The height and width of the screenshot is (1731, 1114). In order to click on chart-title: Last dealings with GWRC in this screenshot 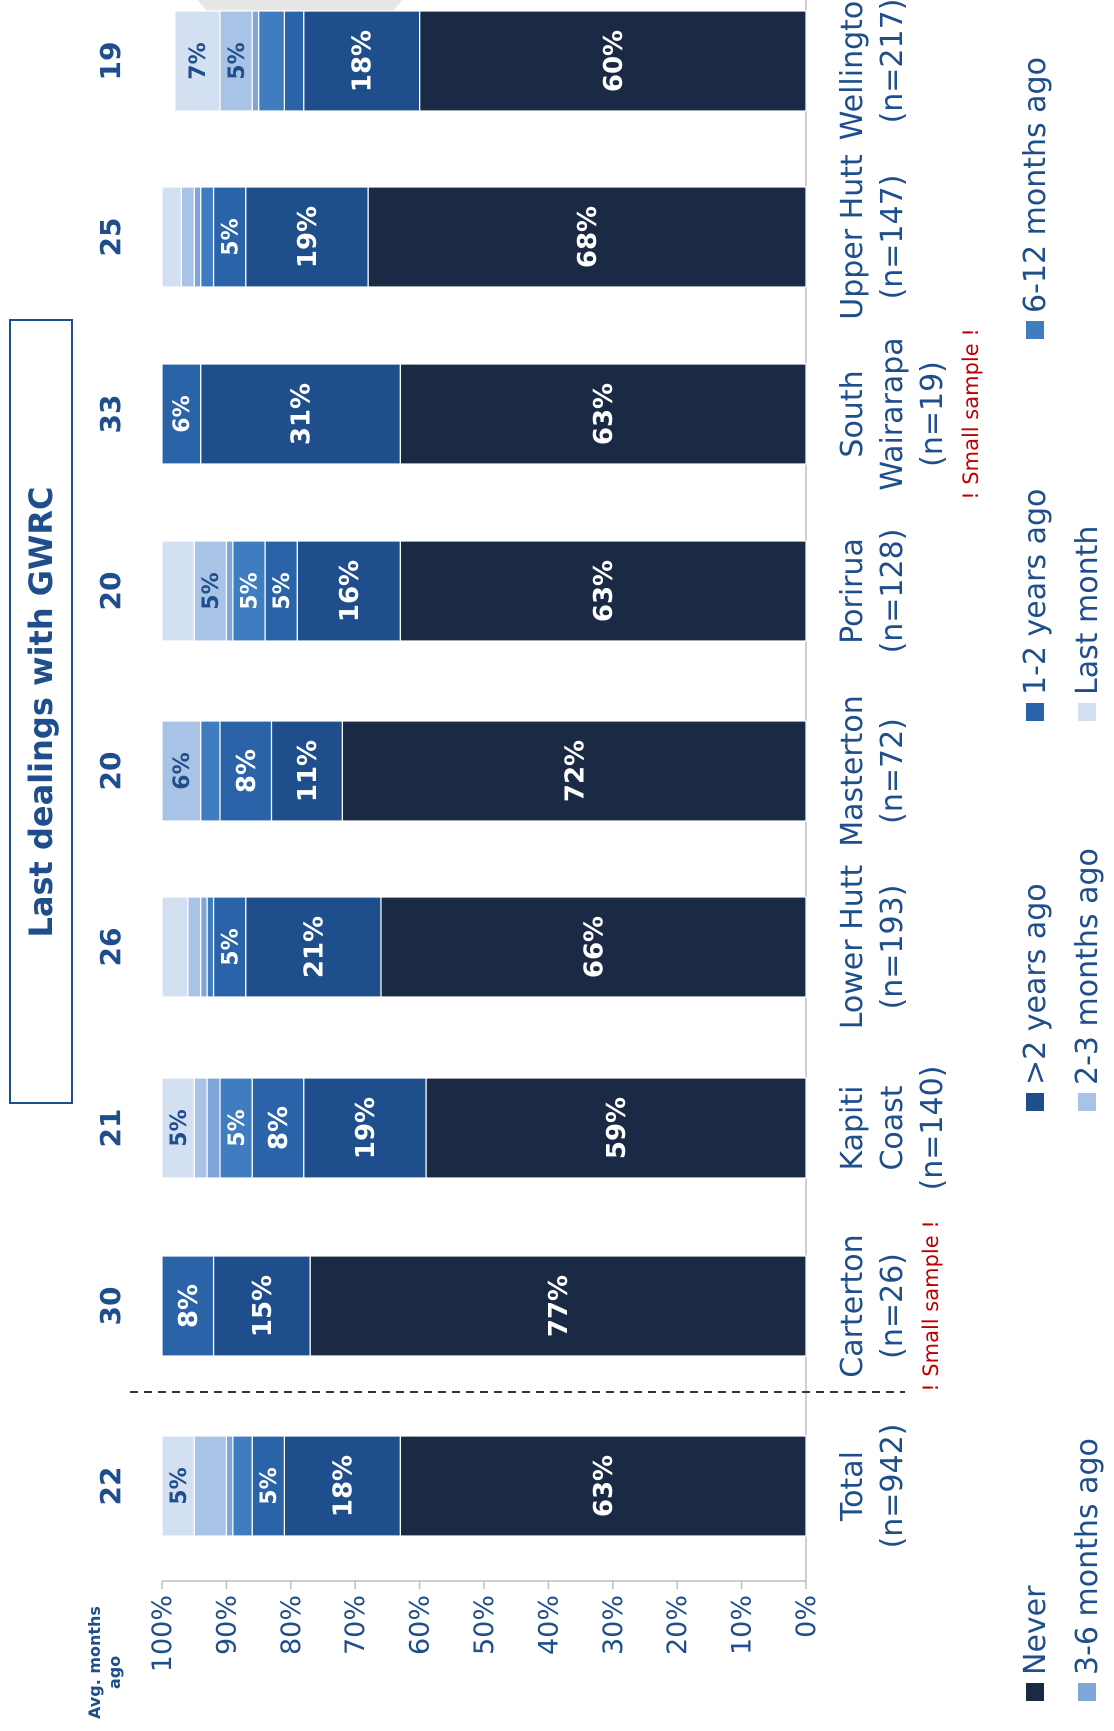, I will do `click(41, 712)`.